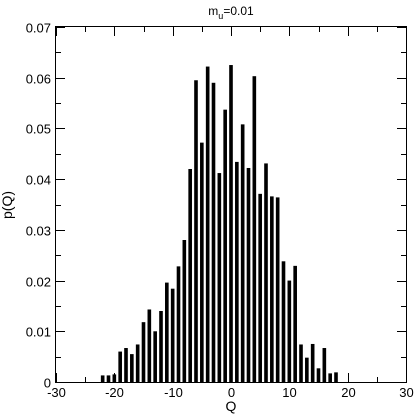 The image size is (416, 415). Describe the element at coordinates (238, 11) in the screenshot. I see `chart-title-rest: =0.01` at that location.